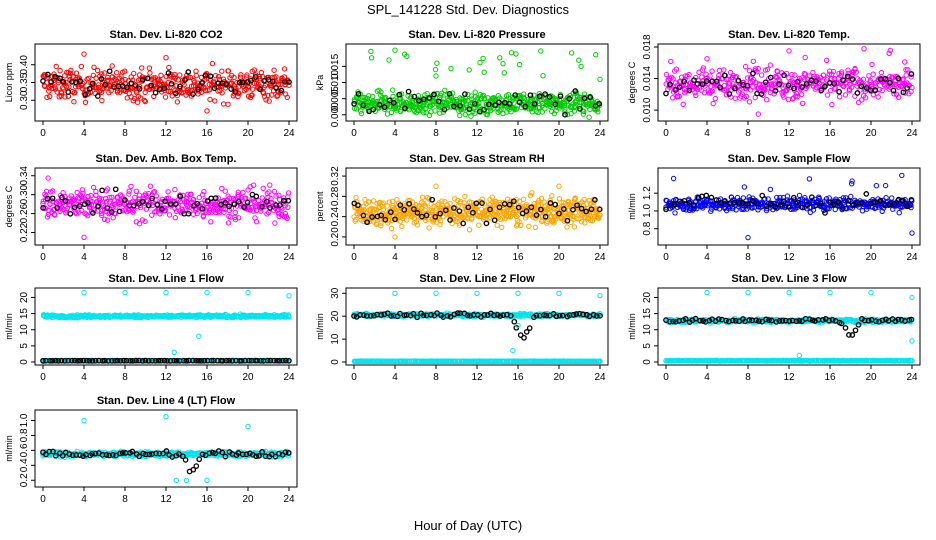 The height and width of the screenshot is (540, 936). Describe the element at coordinates (477, 133) in the screenshot. I see `x-tick-label: 12` at that location.